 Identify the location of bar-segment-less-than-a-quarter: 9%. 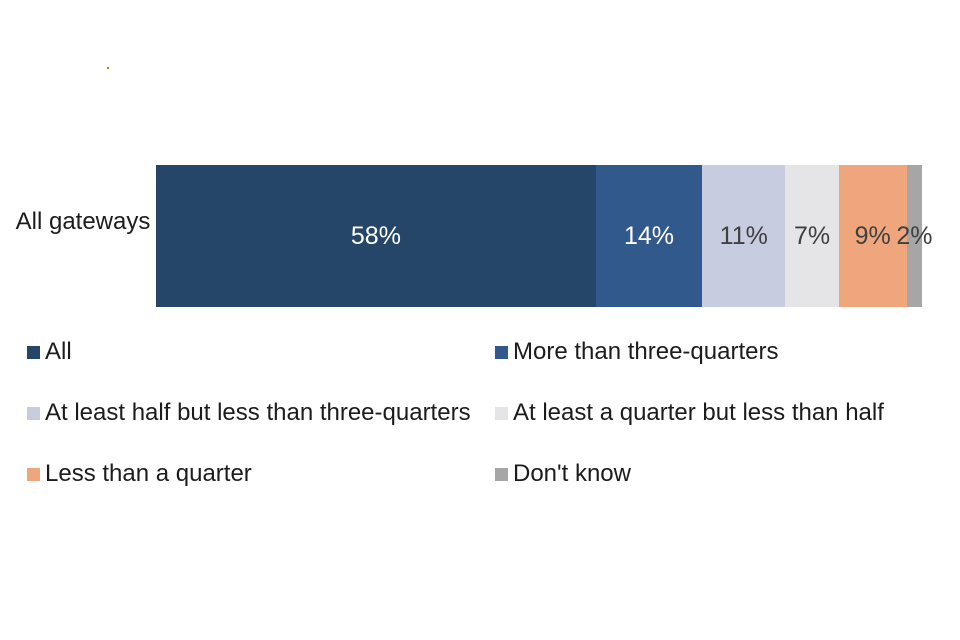
(872, 236).